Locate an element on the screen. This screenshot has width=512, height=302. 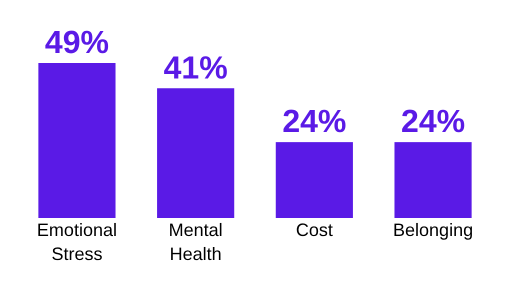
x-tick-label: Cost is located at coordinates (314, 230).